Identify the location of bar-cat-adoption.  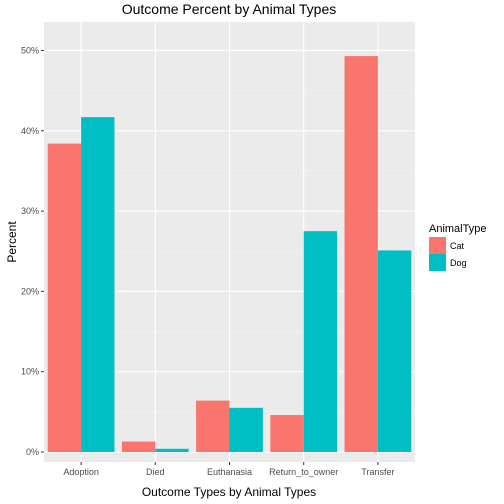
(64, 297).